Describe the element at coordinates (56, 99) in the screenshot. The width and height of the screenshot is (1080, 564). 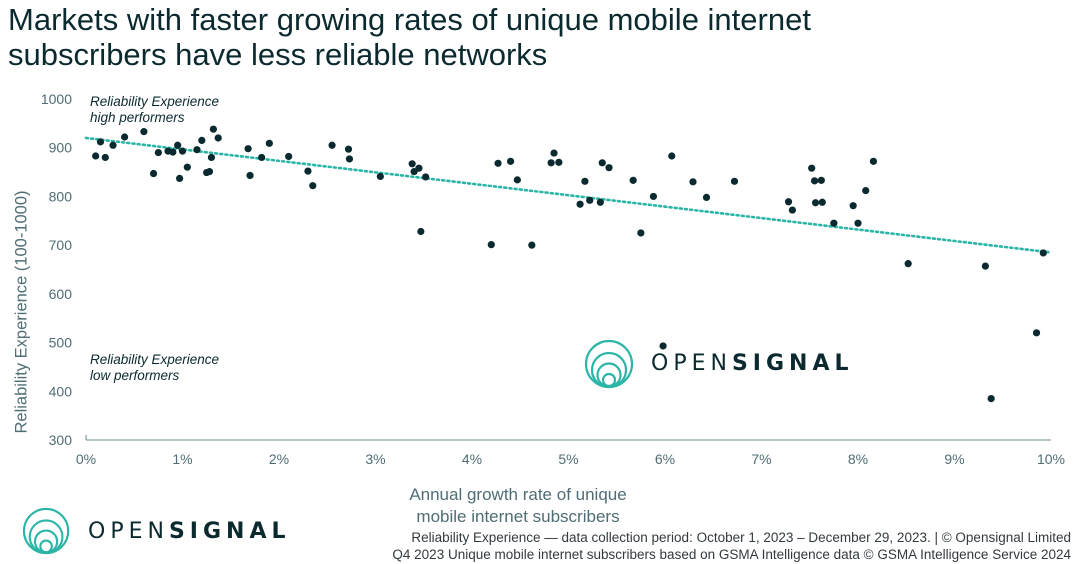
I see `y-tick-label: 1000` at that location.